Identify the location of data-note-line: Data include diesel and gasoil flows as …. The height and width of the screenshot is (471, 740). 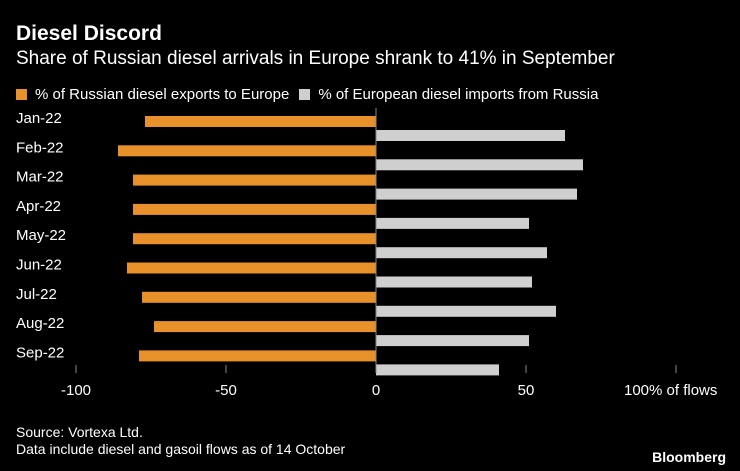
(181, 449).